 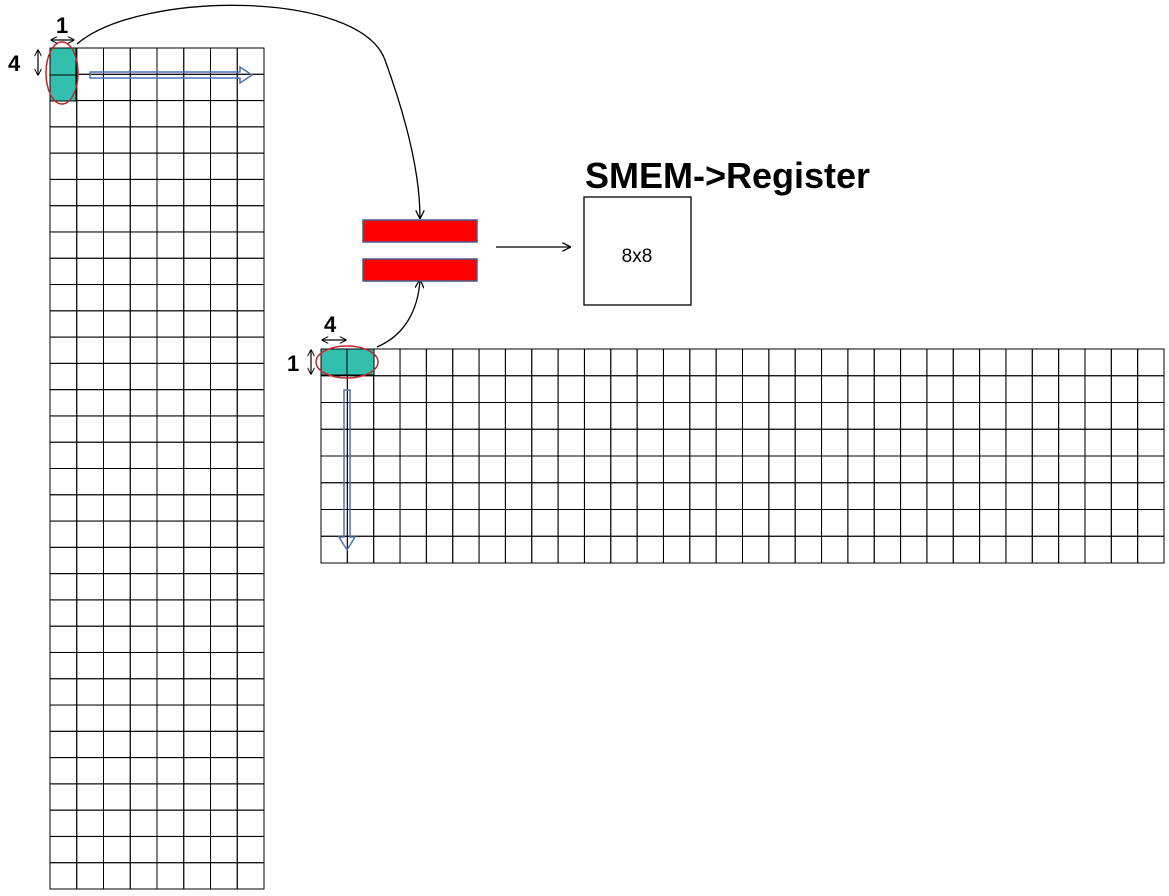 What do you see at coordinates (727, 175) in the screenshot?
I see `diagram-title: SMEM->Register` at bounding box center [727, 175].